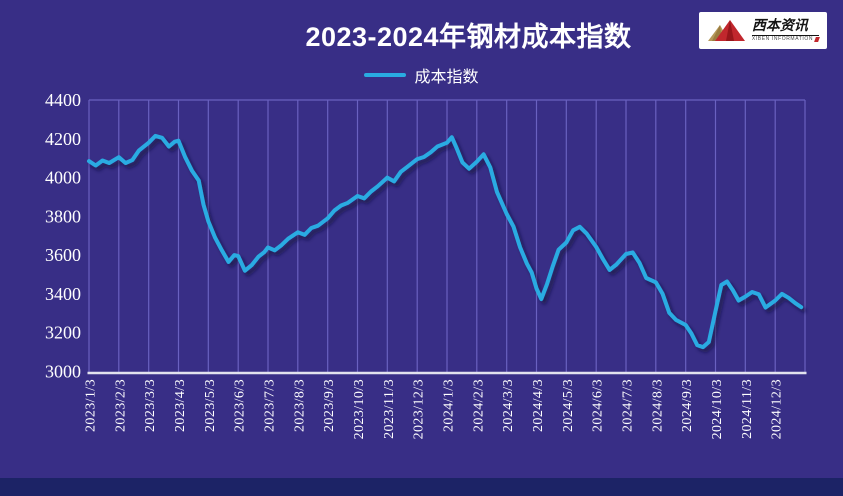 This screenshot has height=496, width=843. Describe the element at coordinates (389, 409) in the screenshot. I see `x-tick-label: 2023/11/3` at that location.